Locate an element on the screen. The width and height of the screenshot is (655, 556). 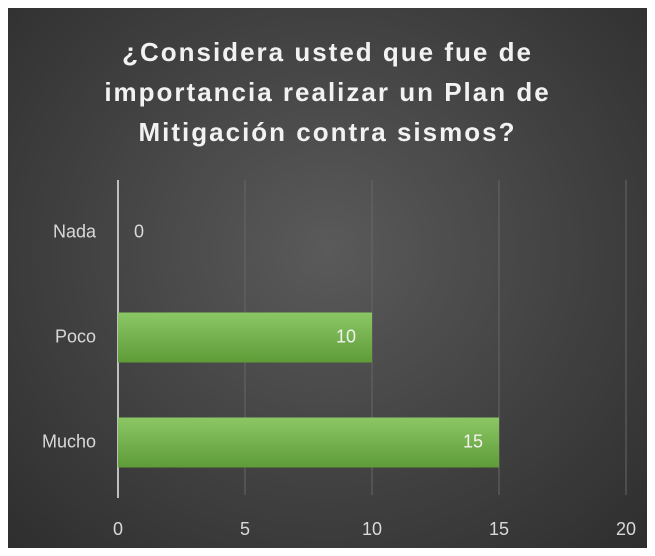
x-tick-label: 15 is located at coordinates (499, 529).